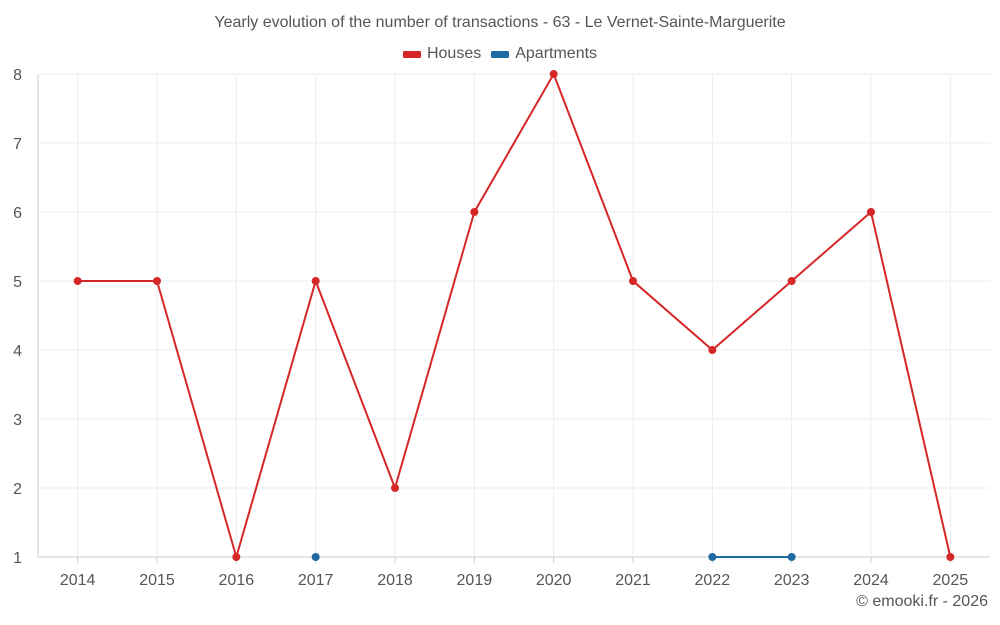 Image resolution: width=1000 pixels, height=625 pixels. I want to click on x-tick-label: 2014, so click(78, 580).